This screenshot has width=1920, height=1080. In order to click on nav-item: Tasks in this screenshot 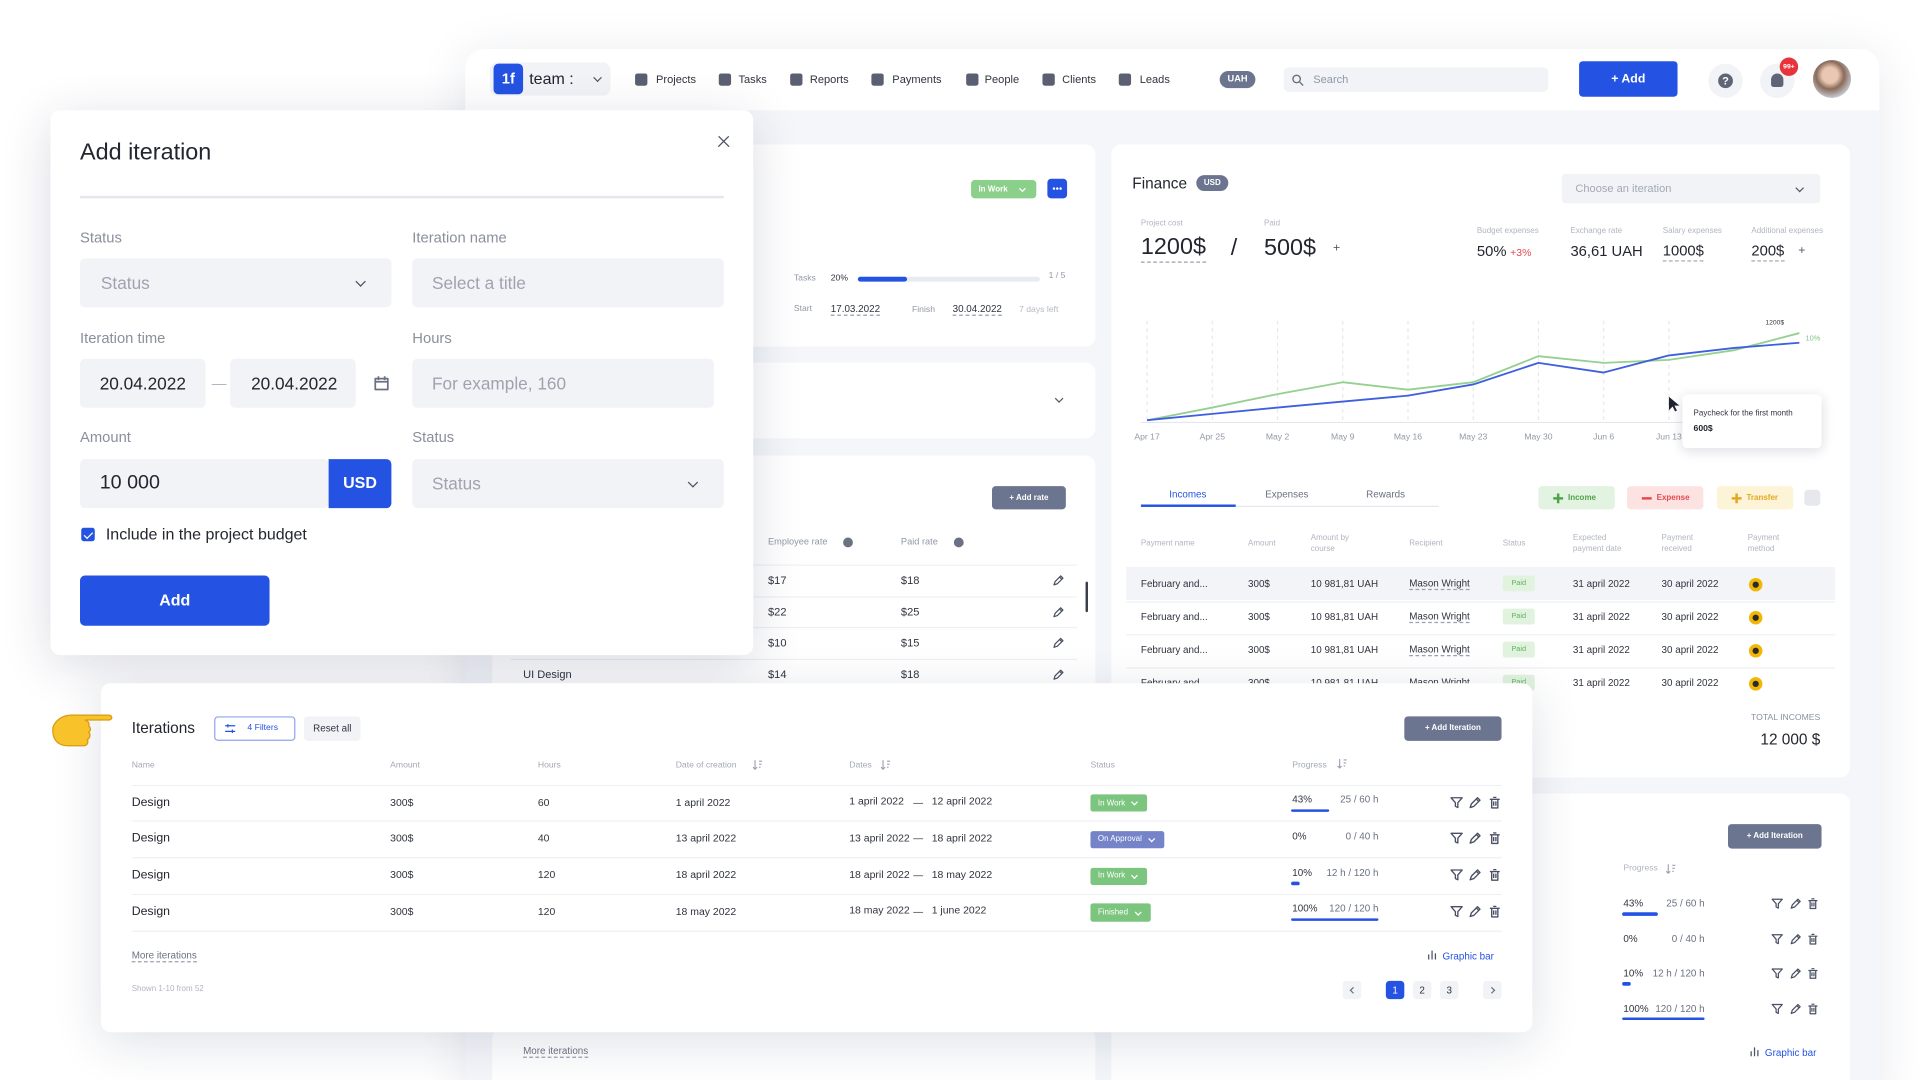, I will do `click(752, 79)`.